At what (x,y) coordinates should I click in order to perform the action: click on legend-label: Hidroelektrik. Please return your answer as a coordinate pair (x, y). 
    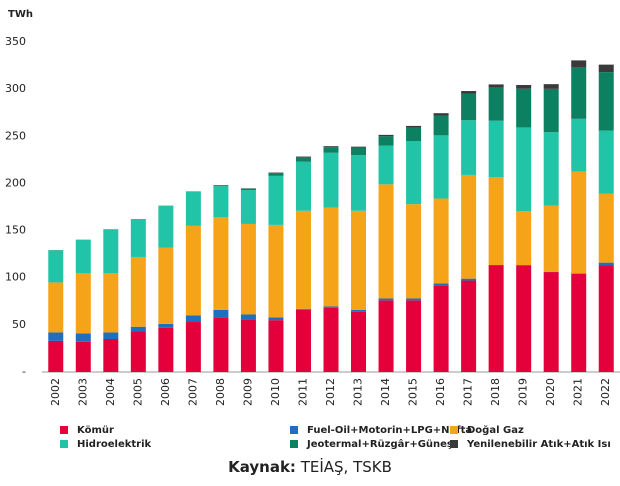
    Looking at the image, I should click on (114, 444).